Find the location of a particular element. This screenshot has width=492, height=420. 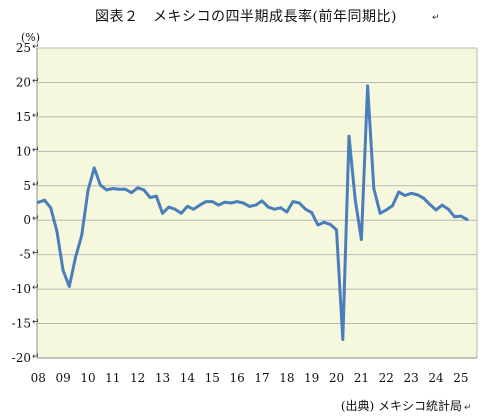

x-tick-label: 09 is located at coordinates (62, 378).